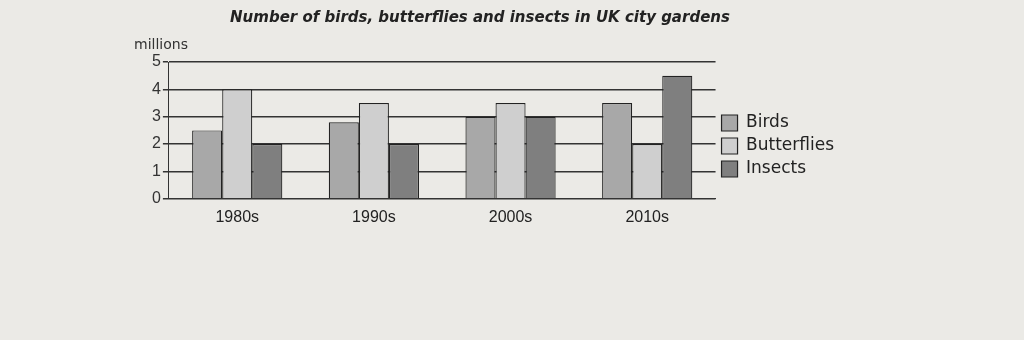 This screenshot has width=1024, height=340. I want to click on y-tick-label: 4, so click(156, 88).